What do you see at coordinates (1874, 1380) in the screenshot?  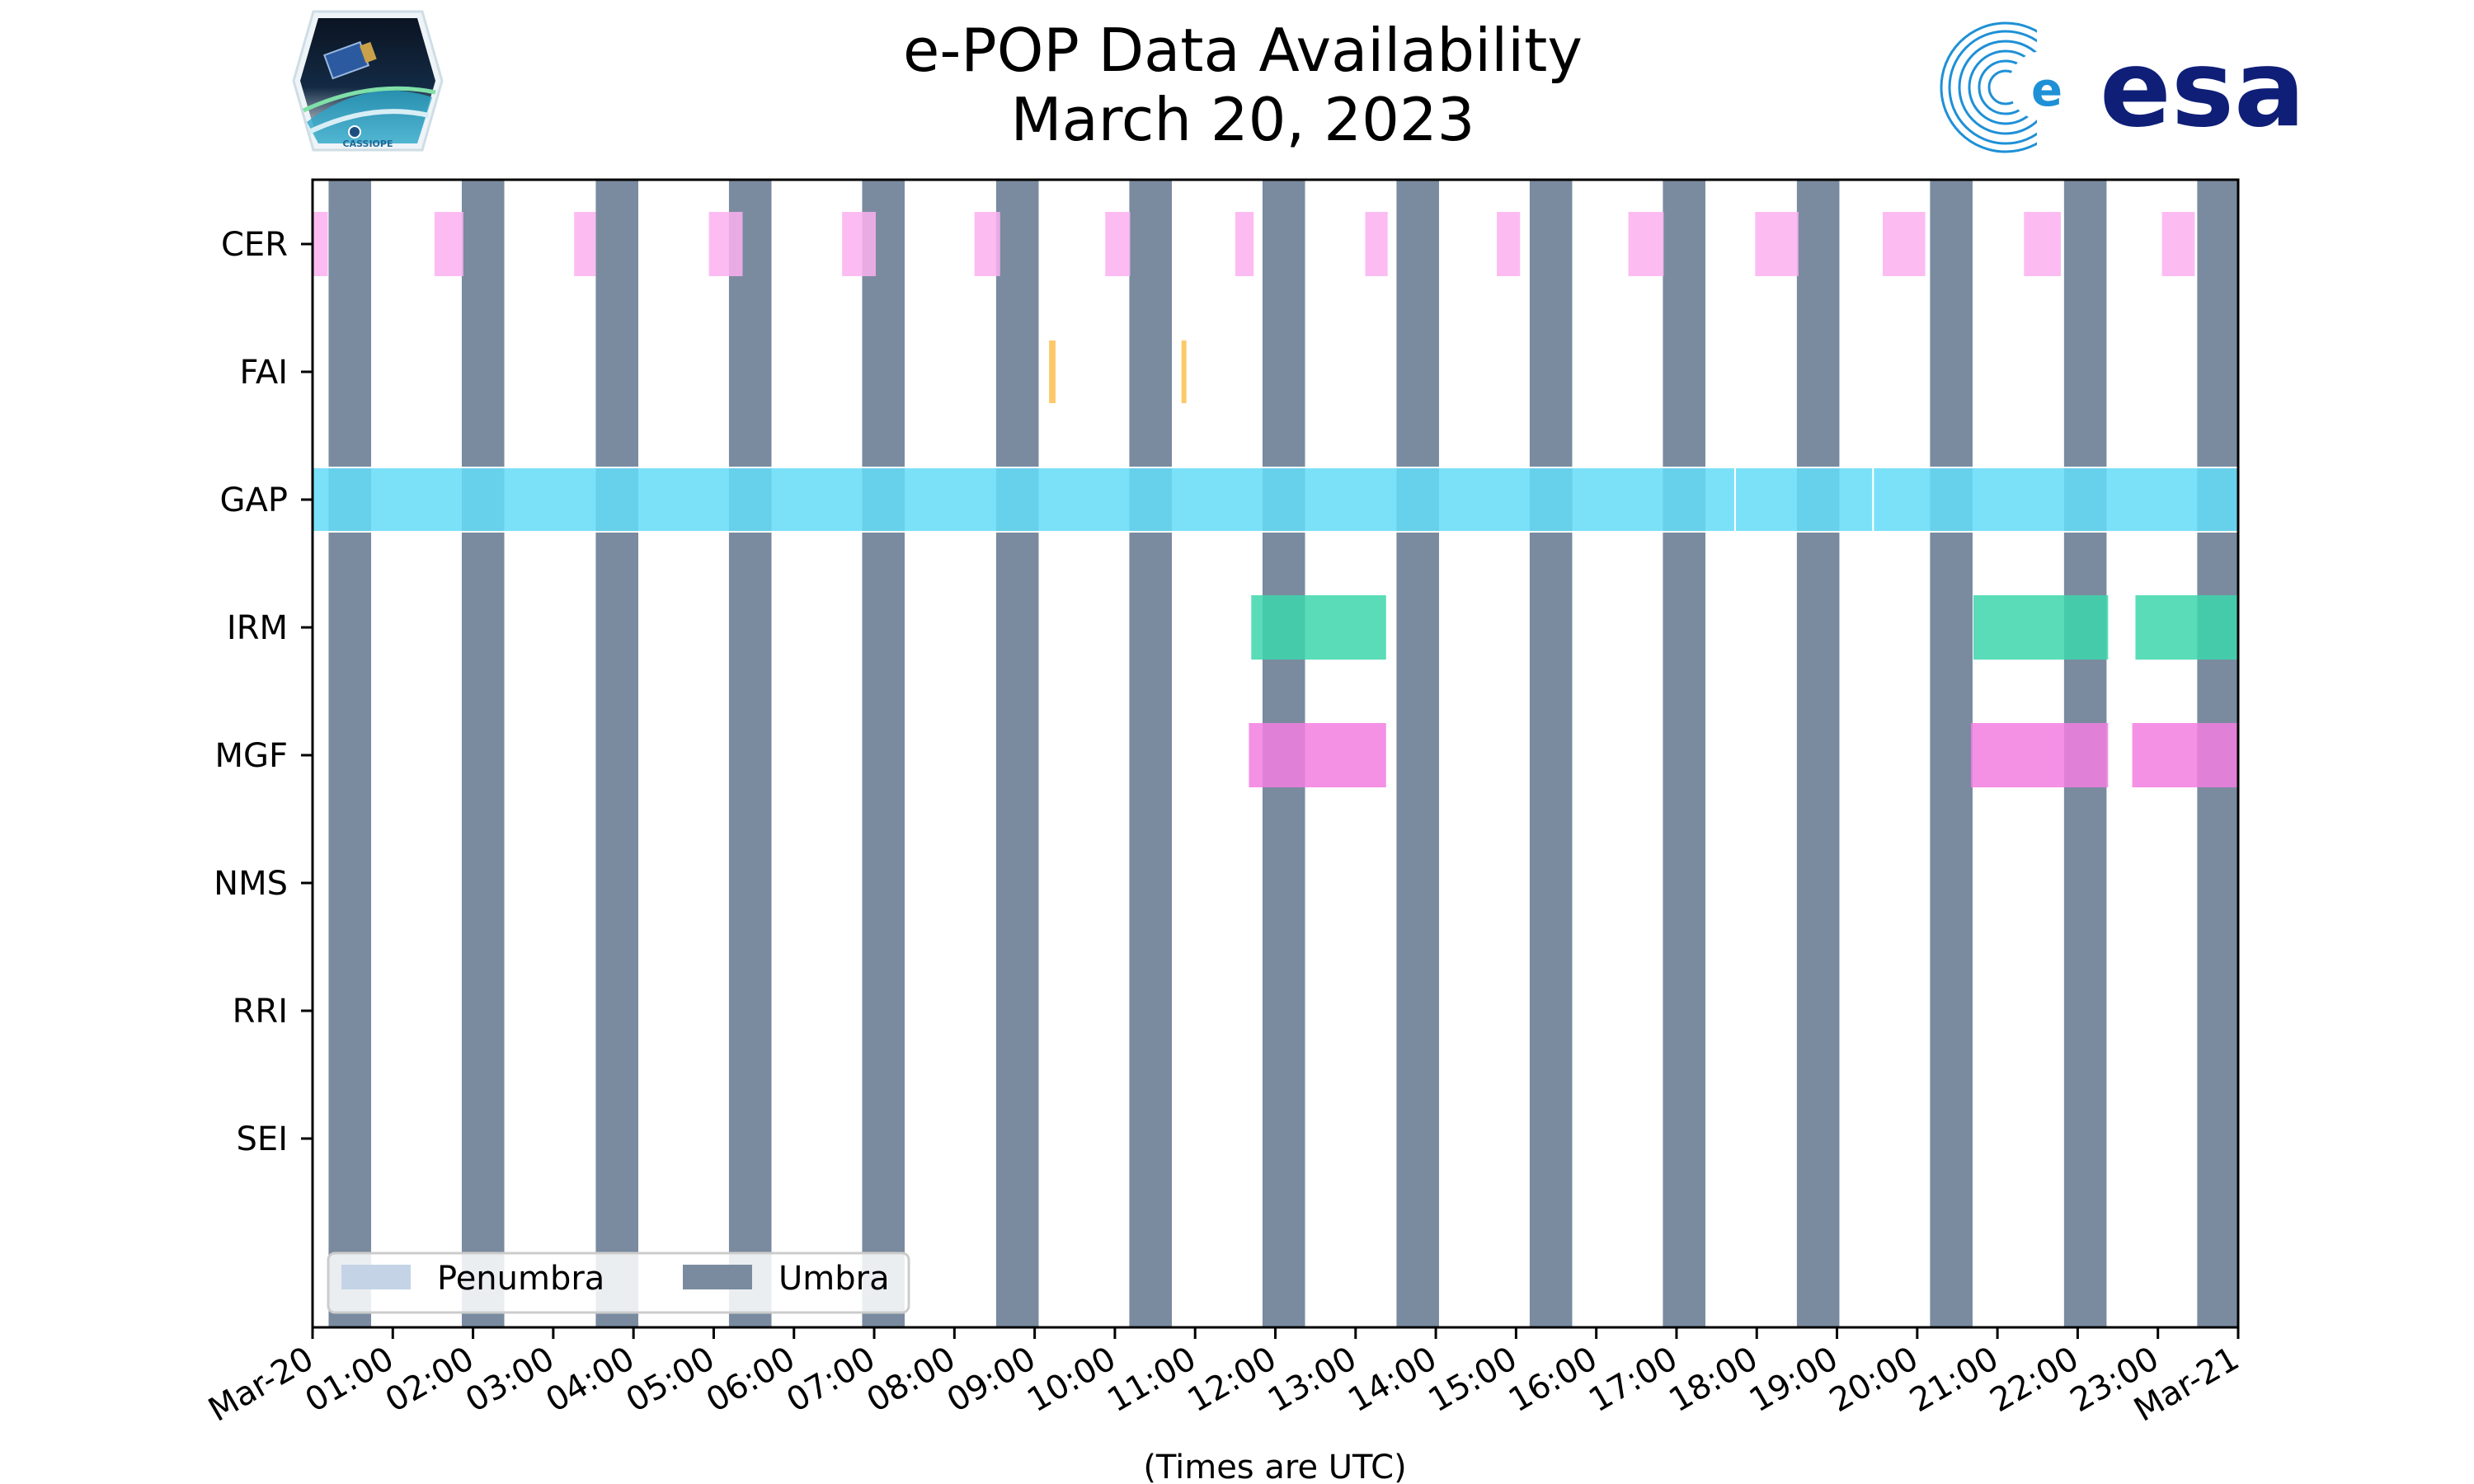 I see `xtick-label-20: 20:00` at bounding box center [1874, 1380].